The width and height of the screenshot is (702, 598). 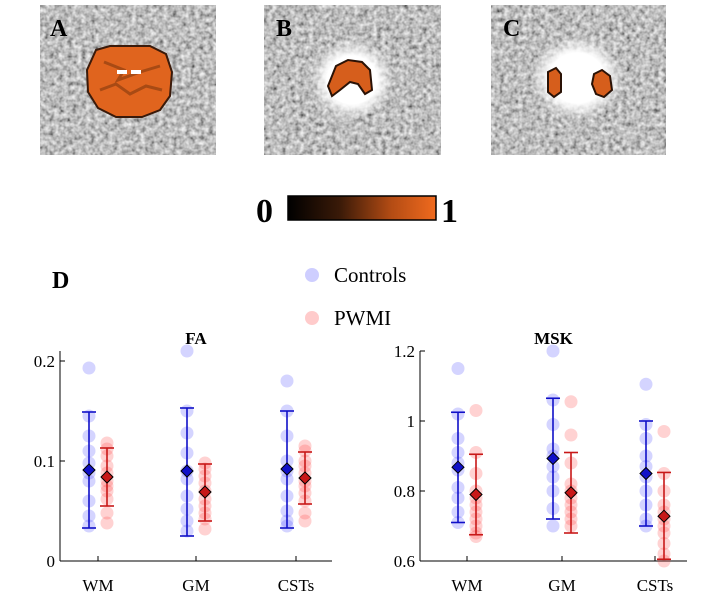 I want to click on brain-slice-b, so click(x=352, y=80).